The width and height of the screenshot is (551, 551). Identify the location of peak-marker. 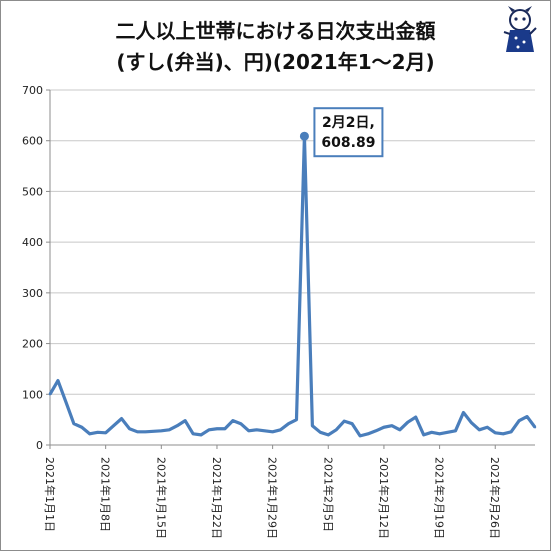
(304, 136).